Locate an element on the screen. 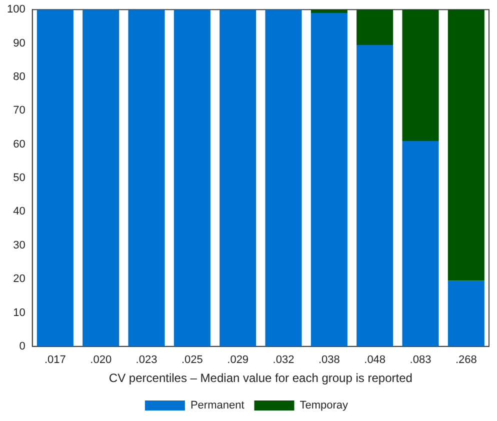 Image resolution: width=497 pixels, height=421 pixels. x-tick-label: .023 is located at coordinates (147, 360).